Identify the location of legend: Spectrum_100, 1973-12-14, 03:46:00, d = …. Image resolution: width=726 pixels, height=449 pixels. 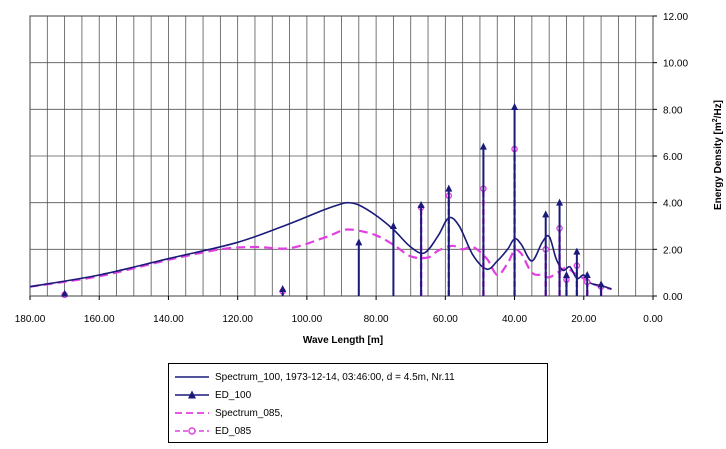
(358, 403).